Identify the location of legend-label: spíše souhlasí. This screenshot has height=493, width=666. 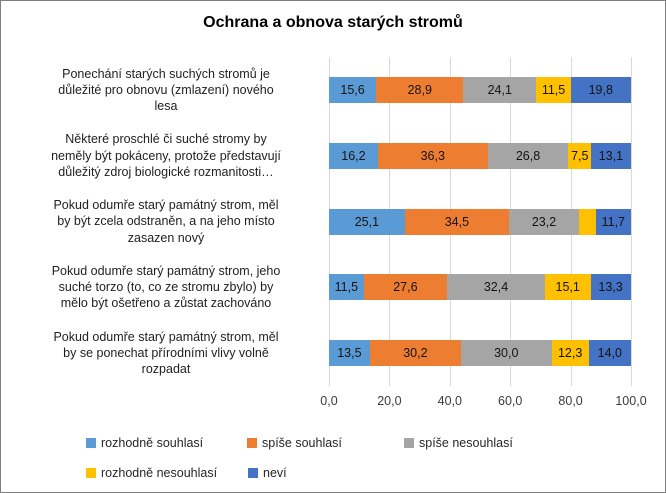
(302, 443).